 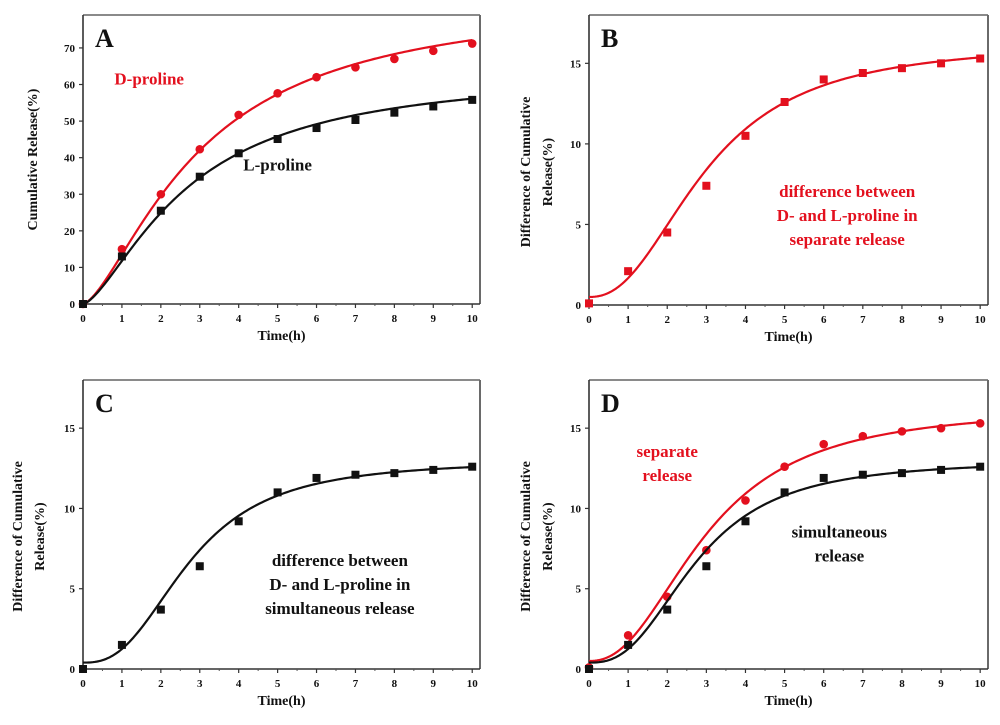 What do you see at coordinates (104, 38) in the screenshot?
I see `panel-letter: A` at bounding box center [104, 38].